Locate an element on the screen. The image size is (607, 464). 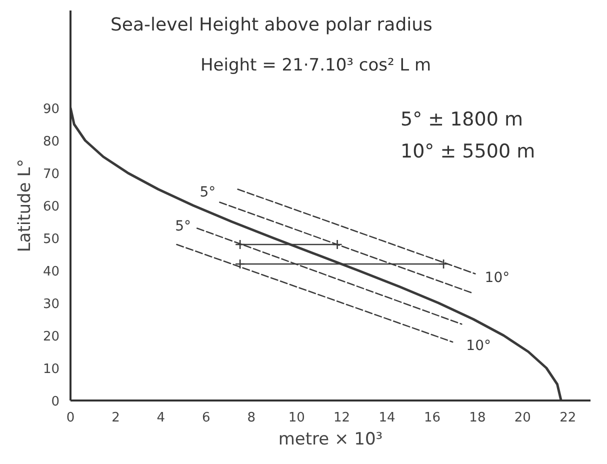
y-tick-label: 20 is located at coordinates (51, 337).